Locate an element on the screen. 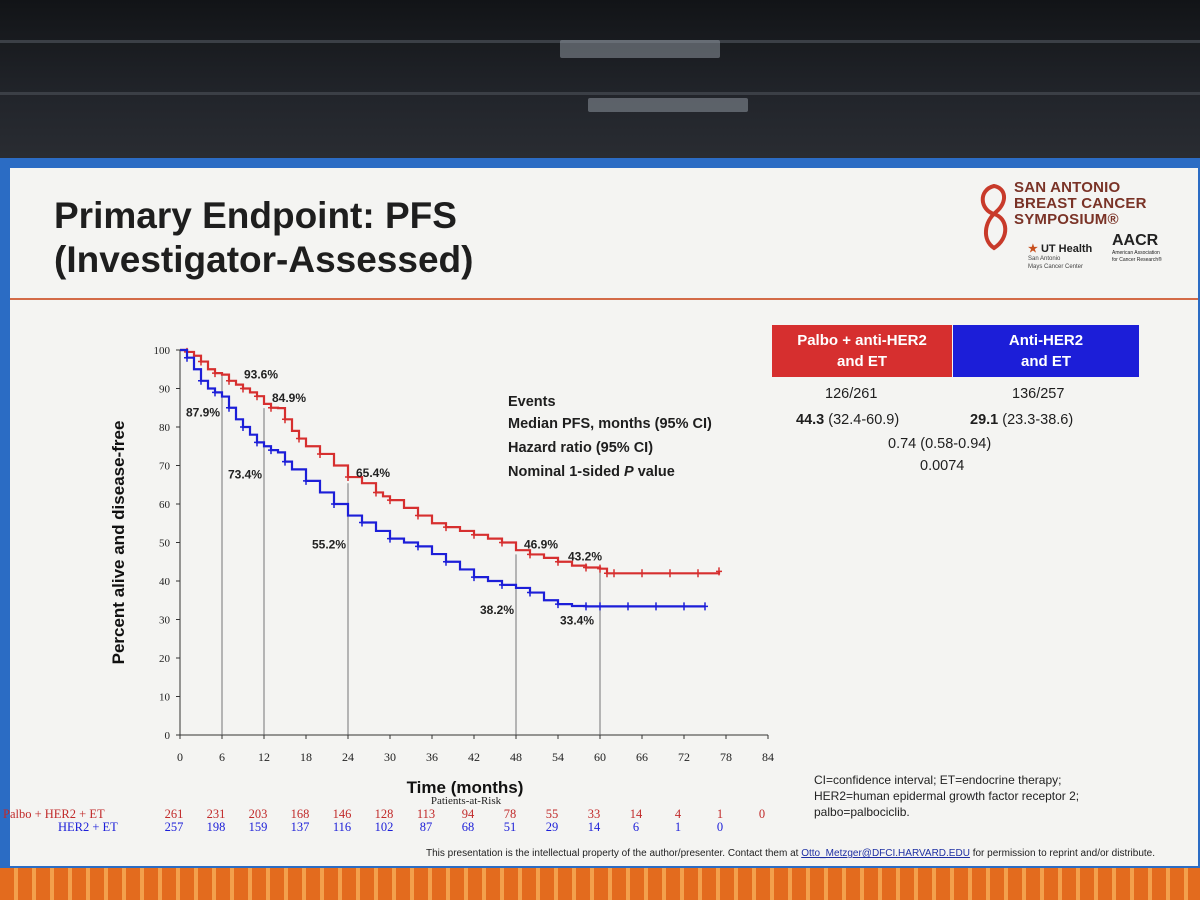  ip-email-link: Otto_Metzger@DFCI.HARVARD.EDU is located at coordinates (885, 853).